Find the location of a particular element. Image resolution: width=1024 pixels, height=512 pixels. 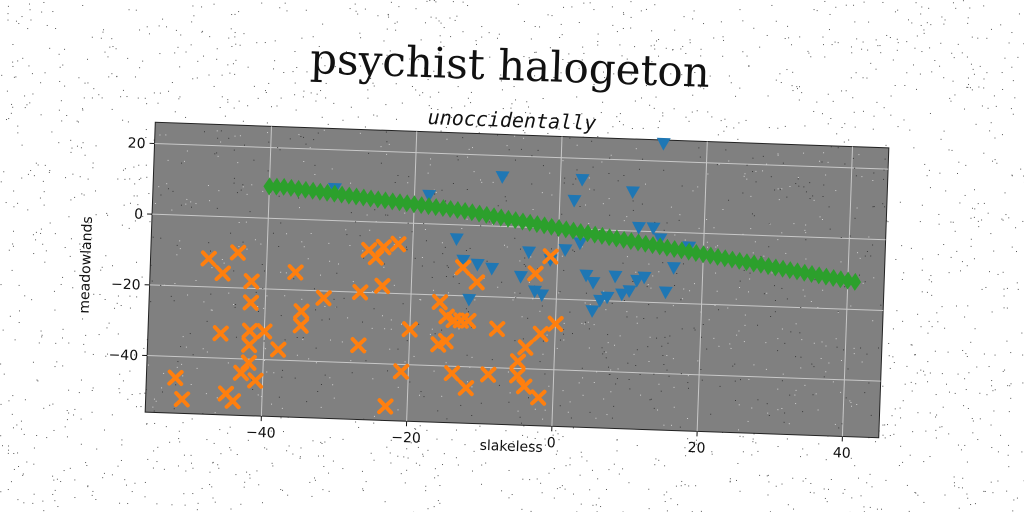

y-tick-label-0: 20 is located at coordinates (136, 144).